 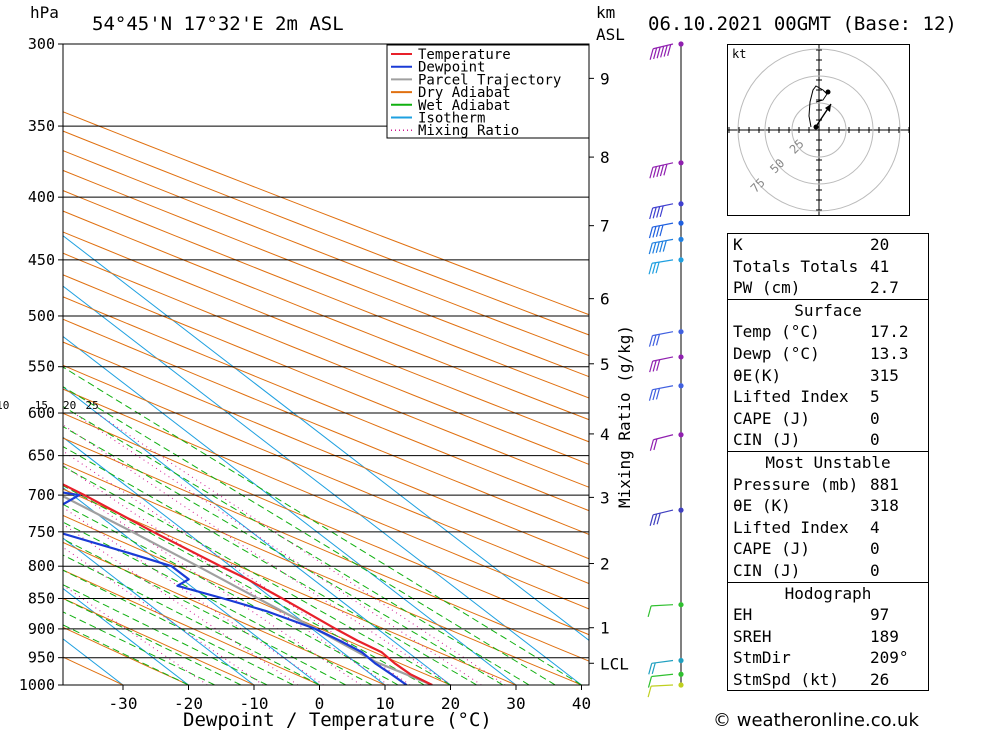 What do you see at coordinates (384, 703) in the screenshot?
I see `temperature-tick-label: 10` at bounding box center [384, 703].